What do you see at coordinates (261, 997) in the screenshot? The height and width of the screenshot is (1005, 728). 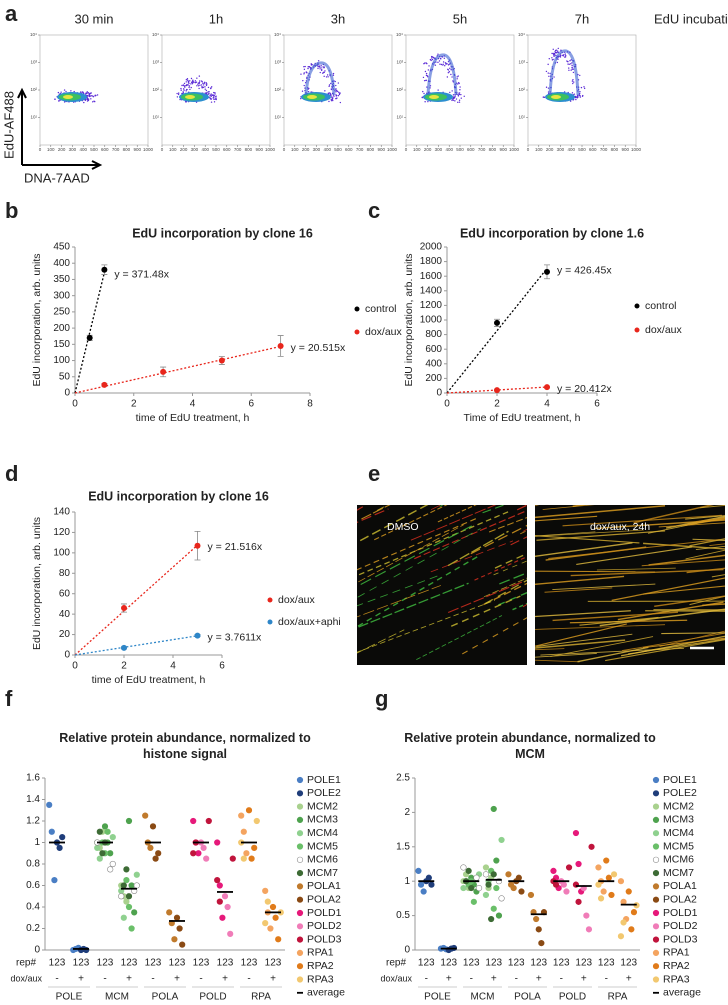 I see `group-label: RPA` at bounding box center [261, 997].